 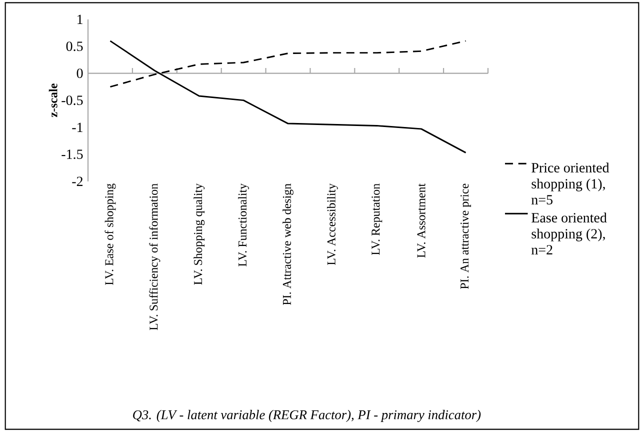 What do you see at coordinates (307, 416) in the screenshot?
I see `text: Q3. (LV - latent variable (REGR Factor), PI - primary indicator)` at bounding box center [307, 416].